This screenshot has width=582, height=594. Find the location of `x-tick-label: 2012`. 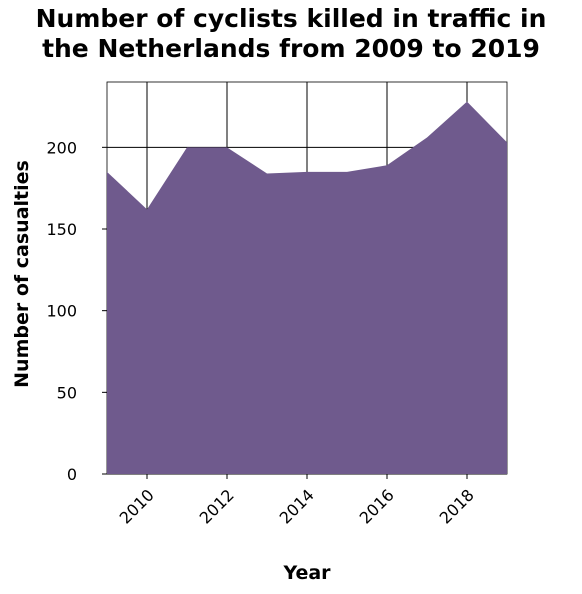

x-tick-label: 2012 is located at coordinates (217, 506).